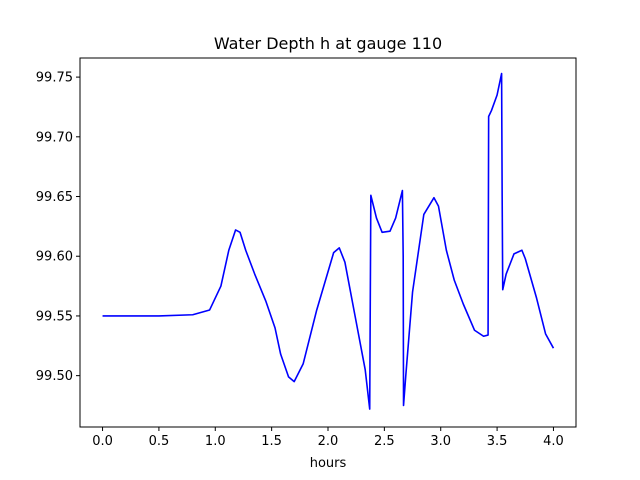  Describe the element at coordinates (54, 316) in the screenshot. I see `y-tick-label: 99.55` at that location.